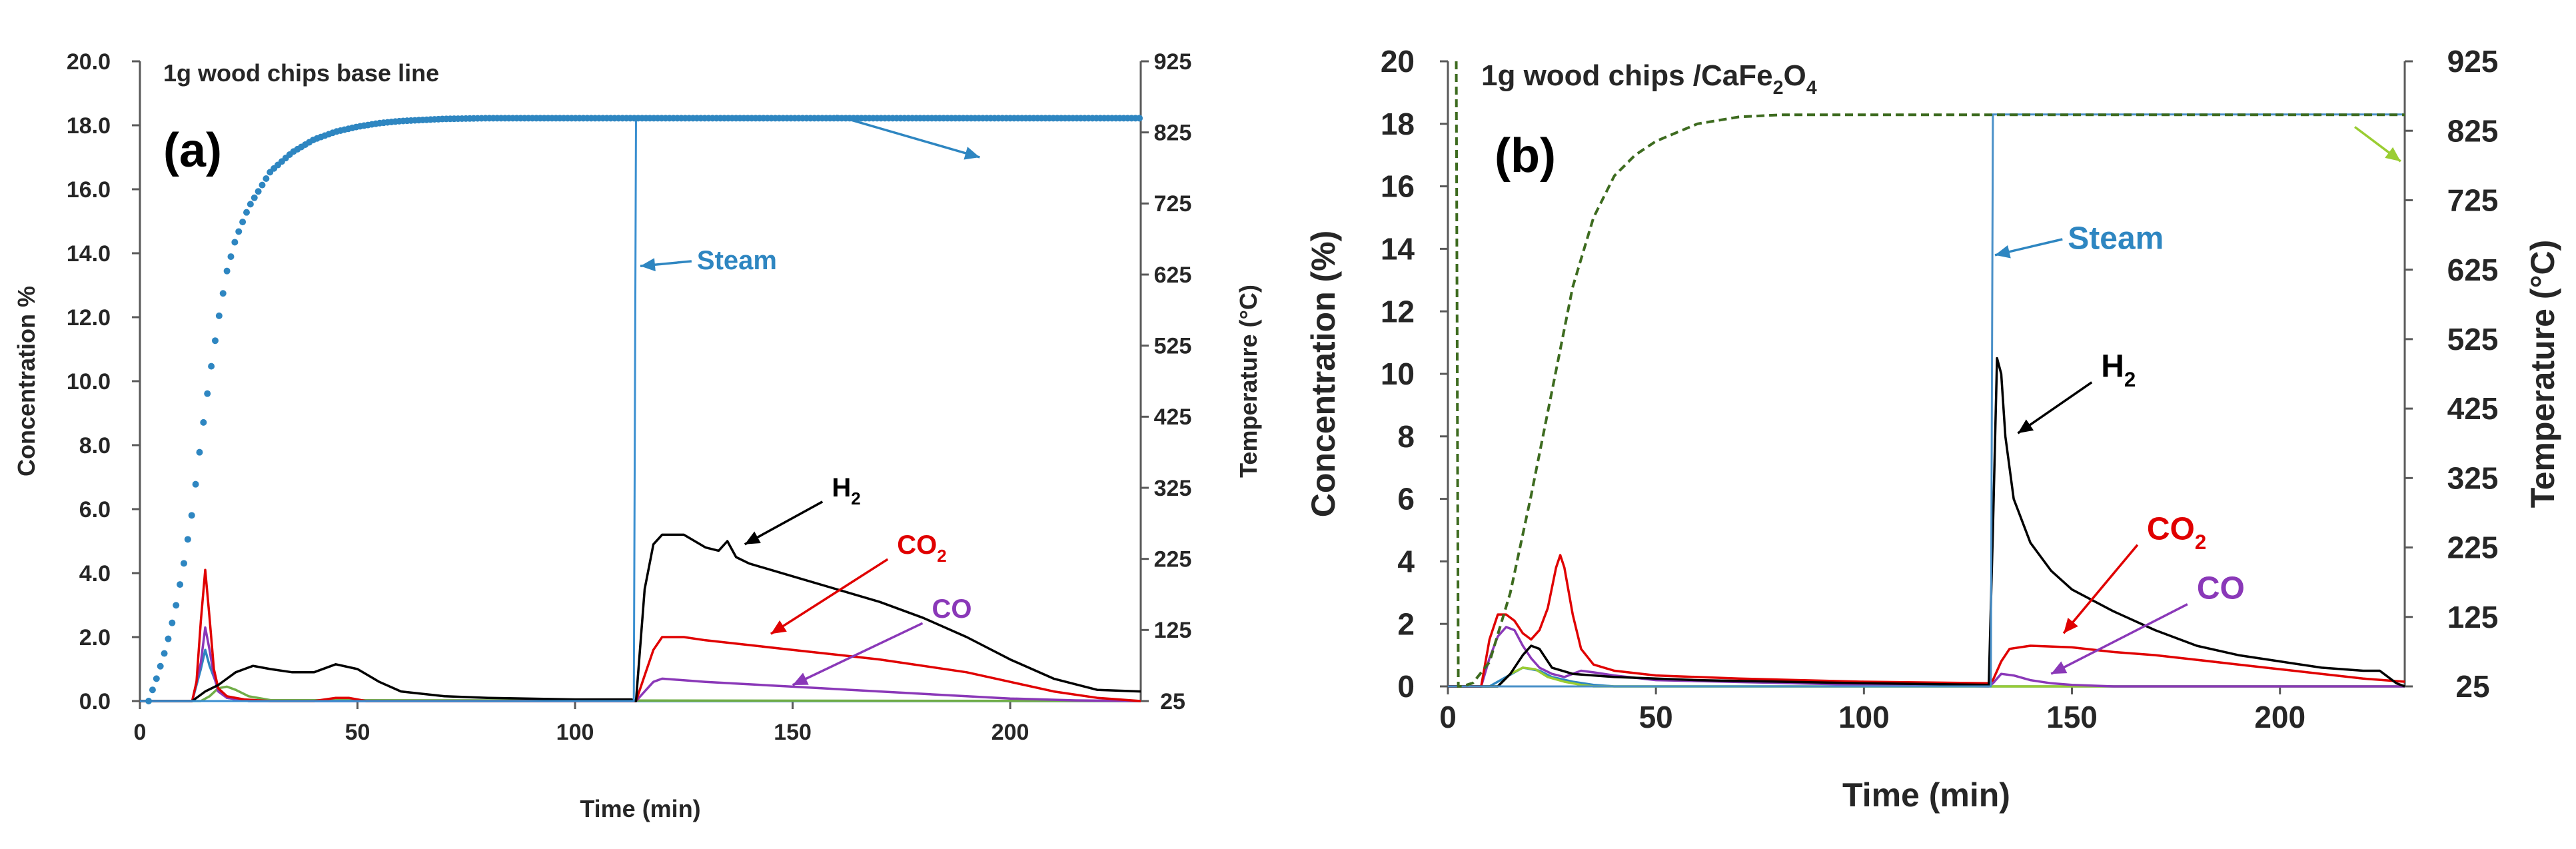 The image size is (2576, 849). Describe the element at coordinates (1248, 381) in the screenshot. I see `y2-axis-label: Temperature (°C)` at that location.